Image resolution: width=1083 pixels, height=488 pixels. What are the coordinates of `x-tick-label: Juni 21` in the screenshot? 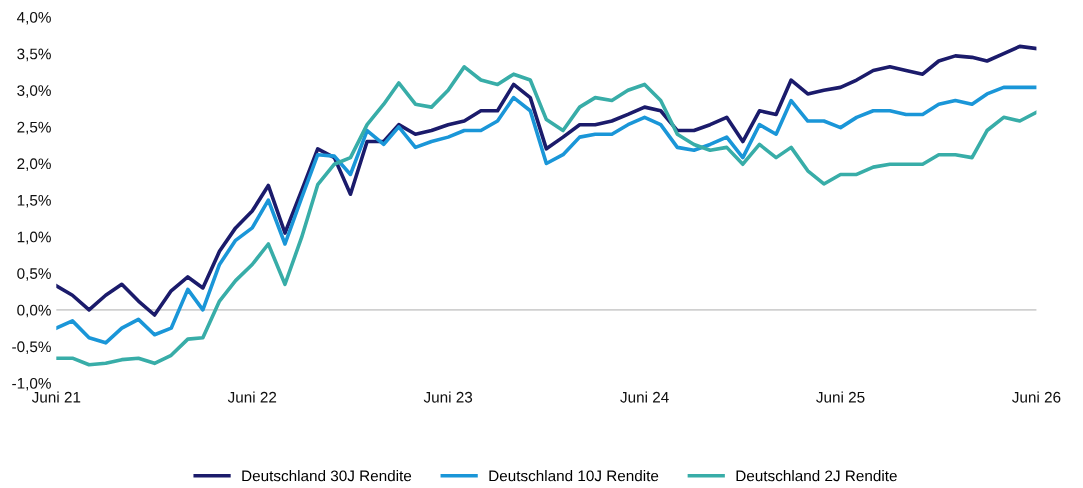 It's located at (56, 397).